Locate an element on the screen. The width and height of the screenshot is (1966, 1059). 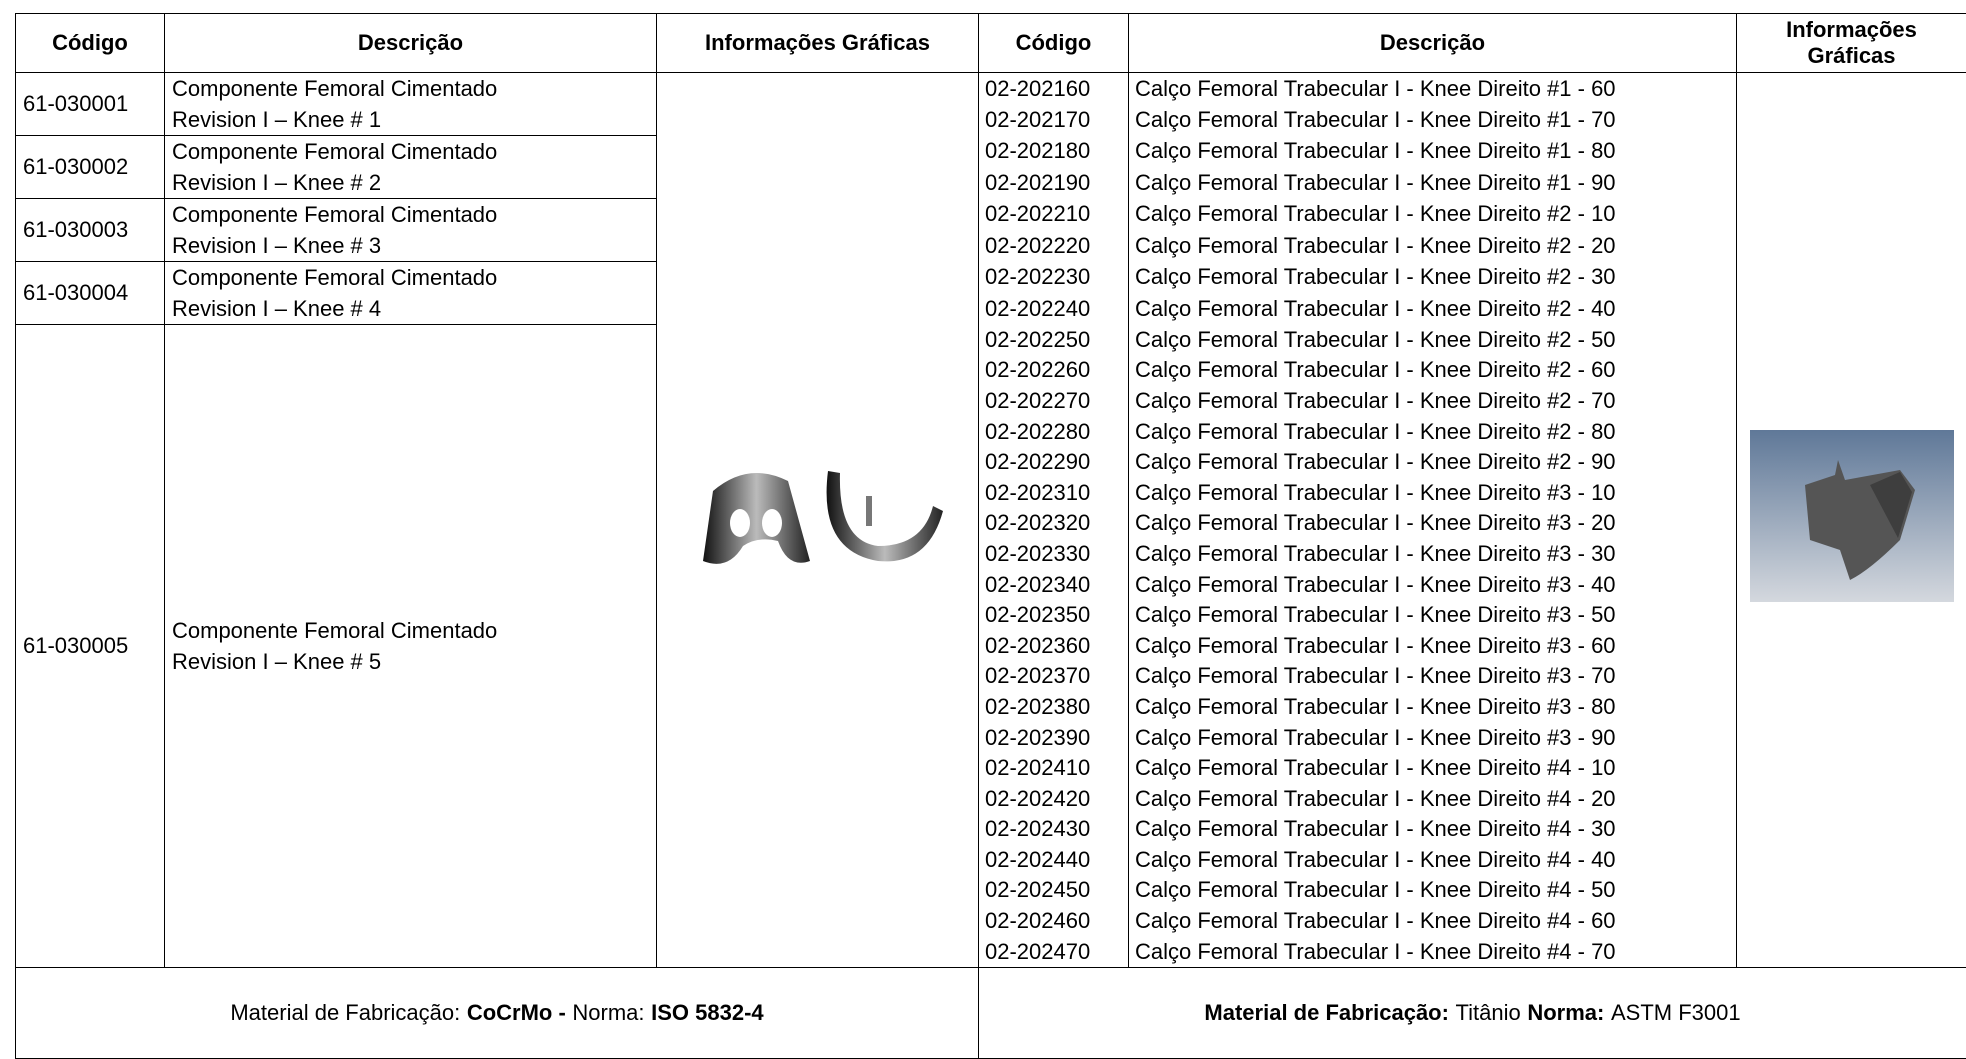
description-line: Revision I – Knee # 5 is located at coordinates (410, 661).